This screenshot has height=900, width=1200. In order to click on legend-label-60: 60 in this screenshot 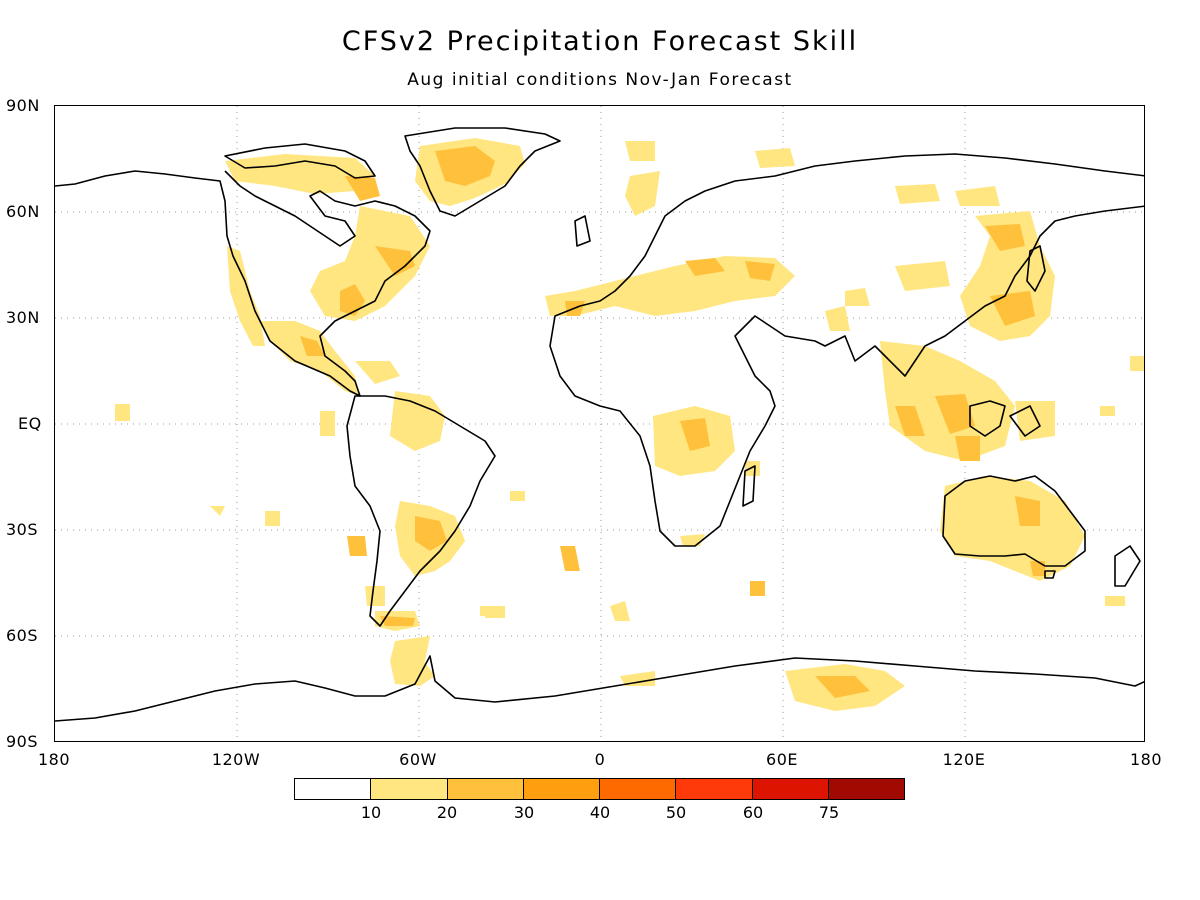, I will do `click(753, 812)`.